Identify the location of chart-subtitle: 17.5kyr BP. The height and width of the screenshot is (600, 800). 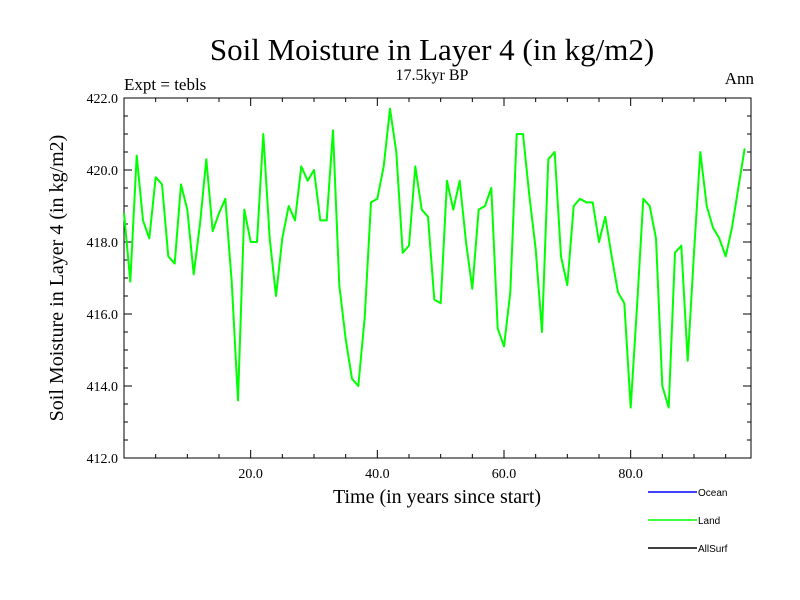
(432, 75).